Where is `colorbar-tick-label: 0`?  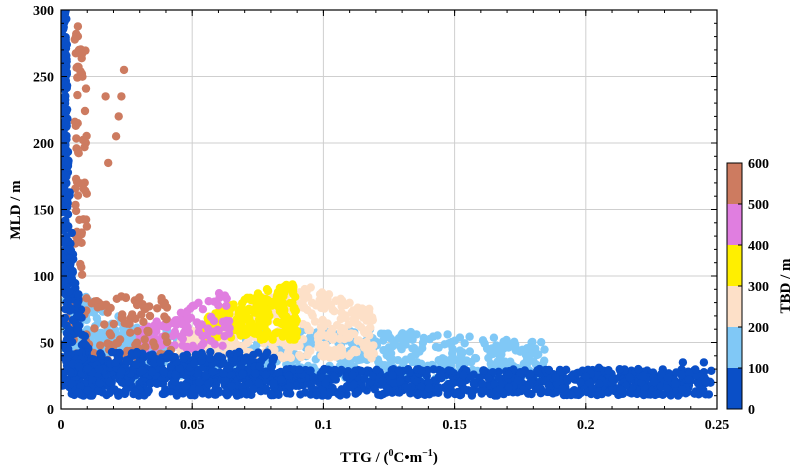 colorbar-tick-label: 0 is located at coordinates (751, 410).